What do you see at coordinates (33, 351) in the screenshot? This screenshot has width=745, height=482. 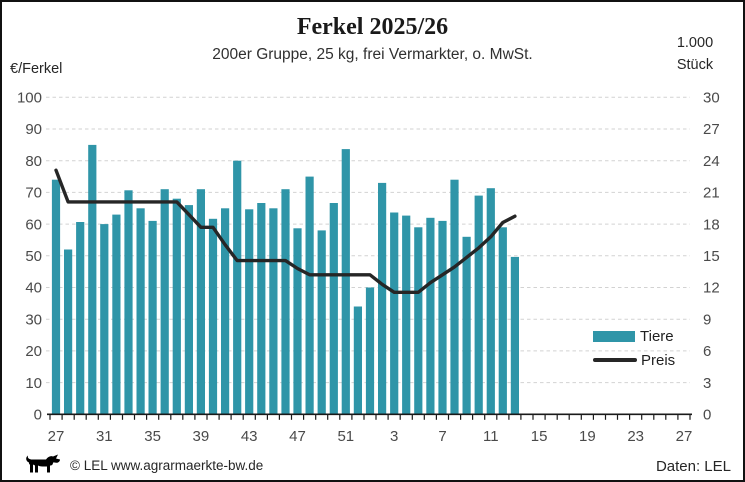 I see `left-axis-tick-label: 20` at bounding box center [33, 351].